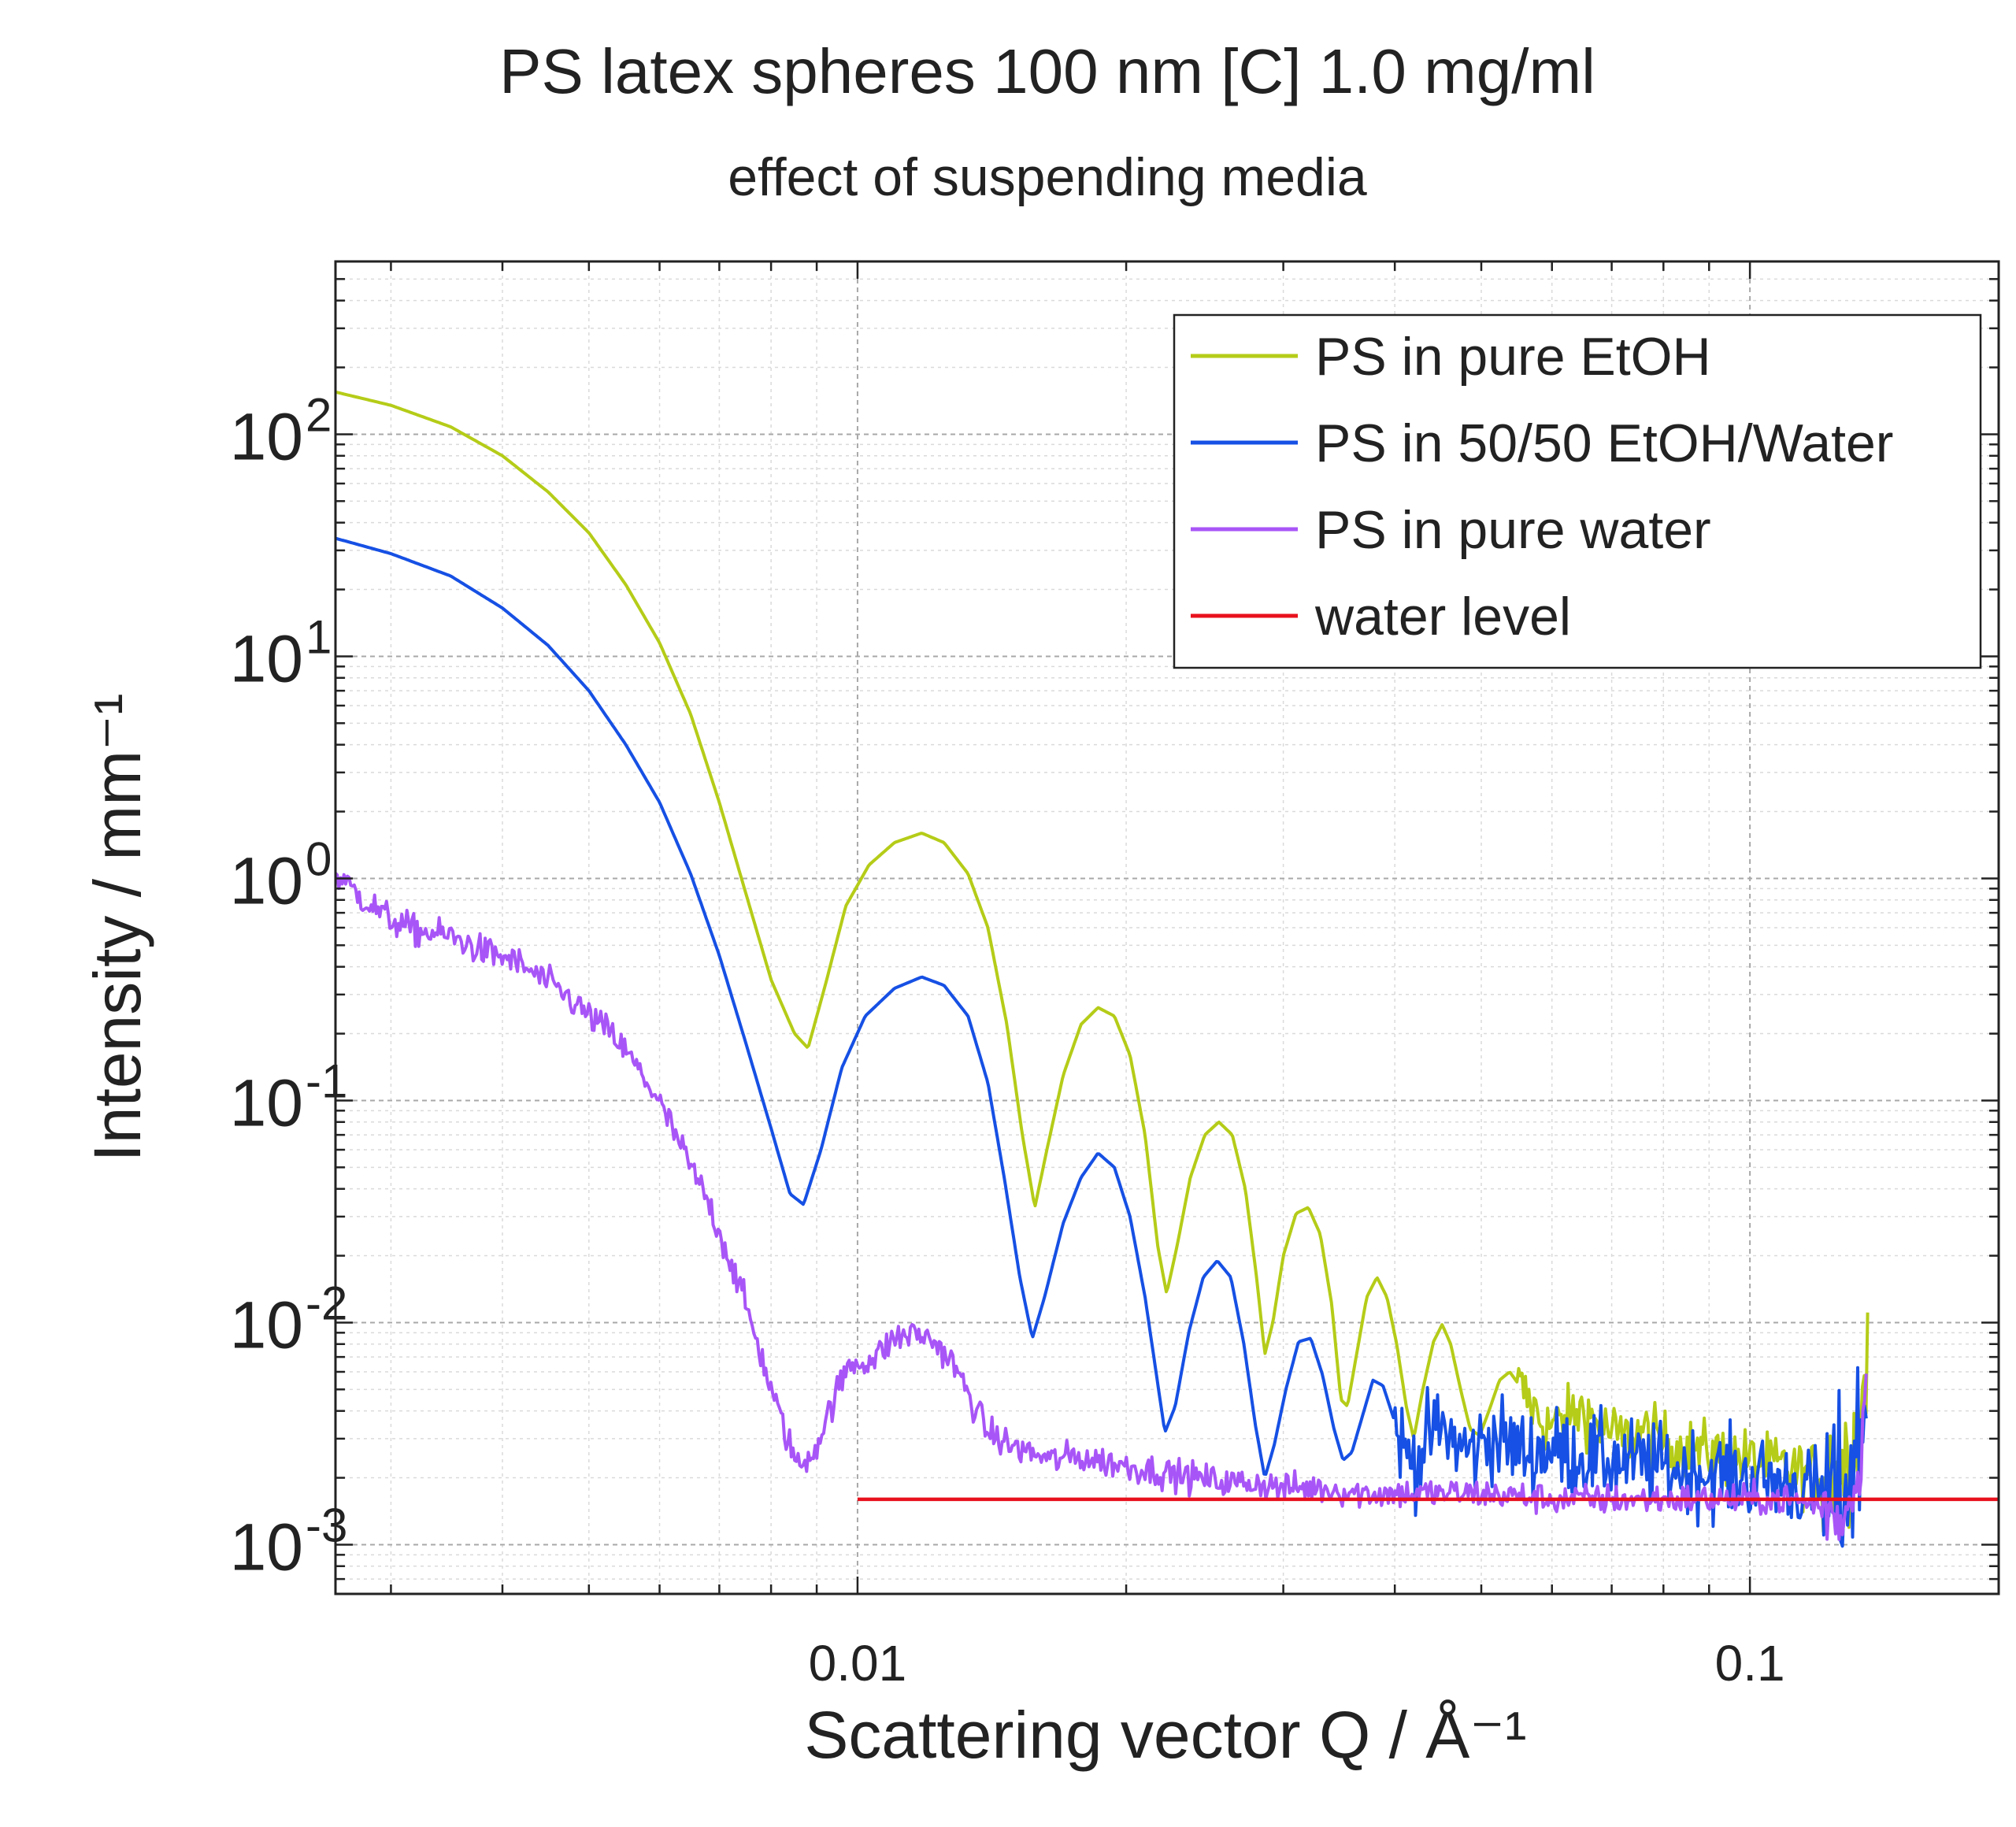 The image size is (2016, 1827). Describe the element at coordinates (1750, 1663) in the screenshot. I see `x-tick-label: 0.1` at that location.